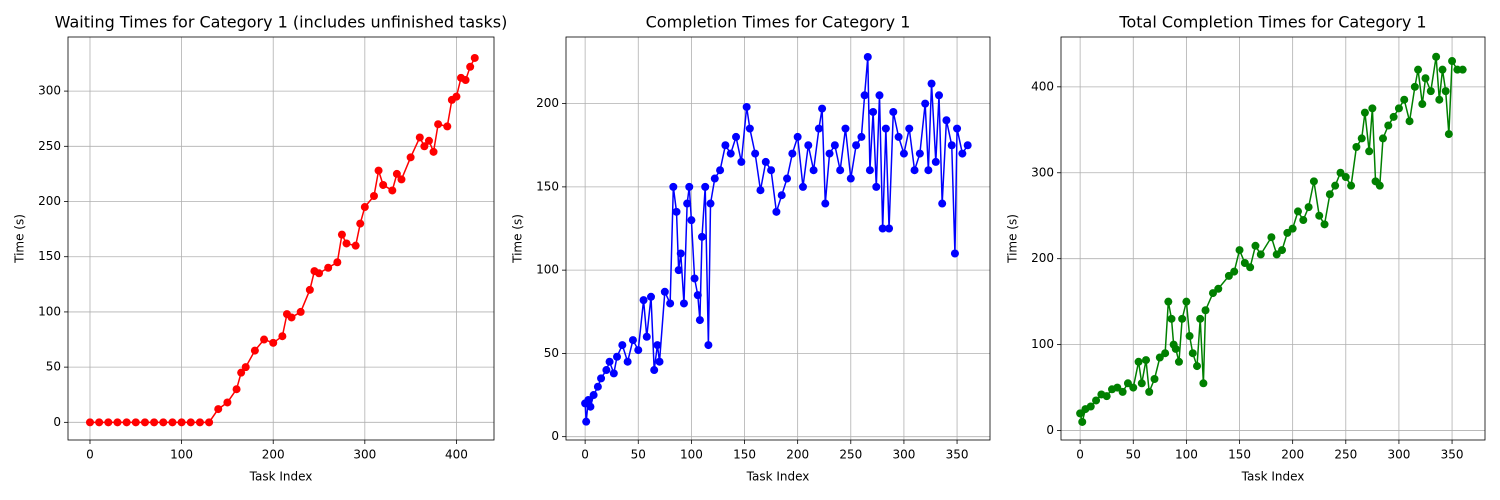 This screenshot has height=500, width=1500. I want to click on x-tick-label: 350, so click(957, 455).